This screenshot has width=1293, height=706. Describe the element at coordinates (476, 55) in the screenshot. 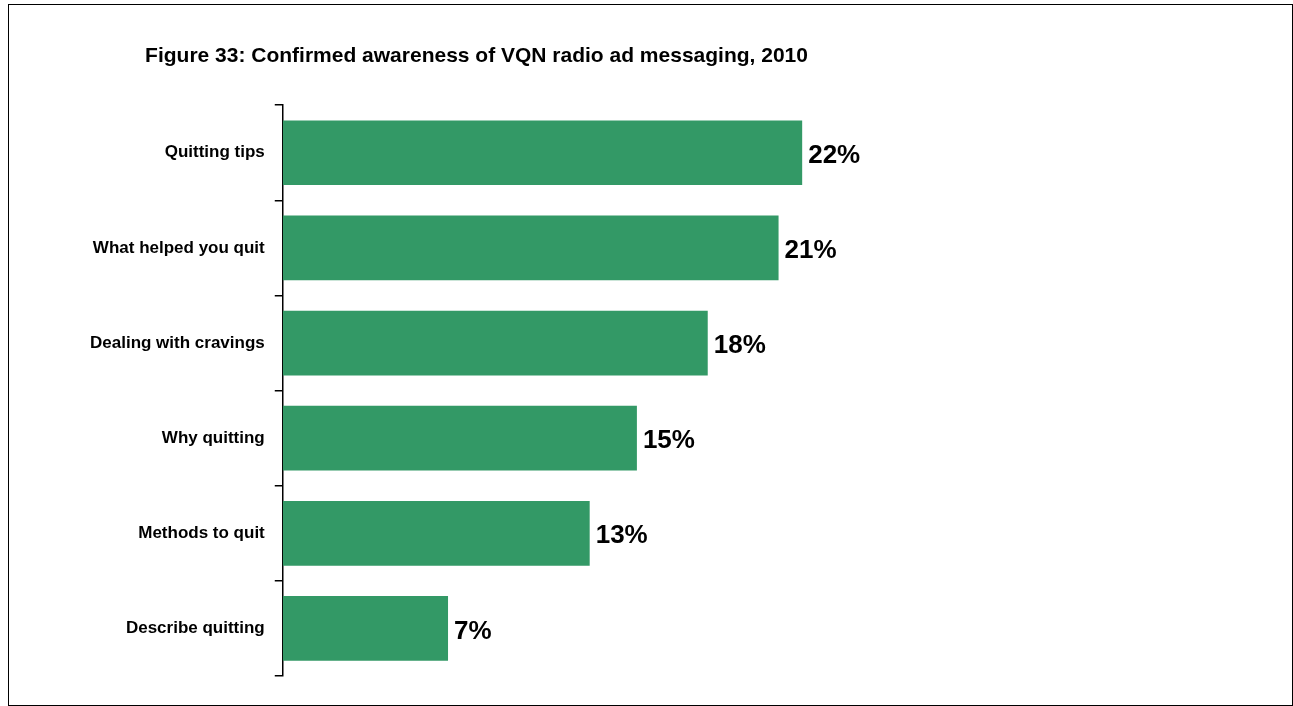

I see `chart-title: Figure 33: Confirmed awareness of VQN radio ad messaging, 2010` at that location.